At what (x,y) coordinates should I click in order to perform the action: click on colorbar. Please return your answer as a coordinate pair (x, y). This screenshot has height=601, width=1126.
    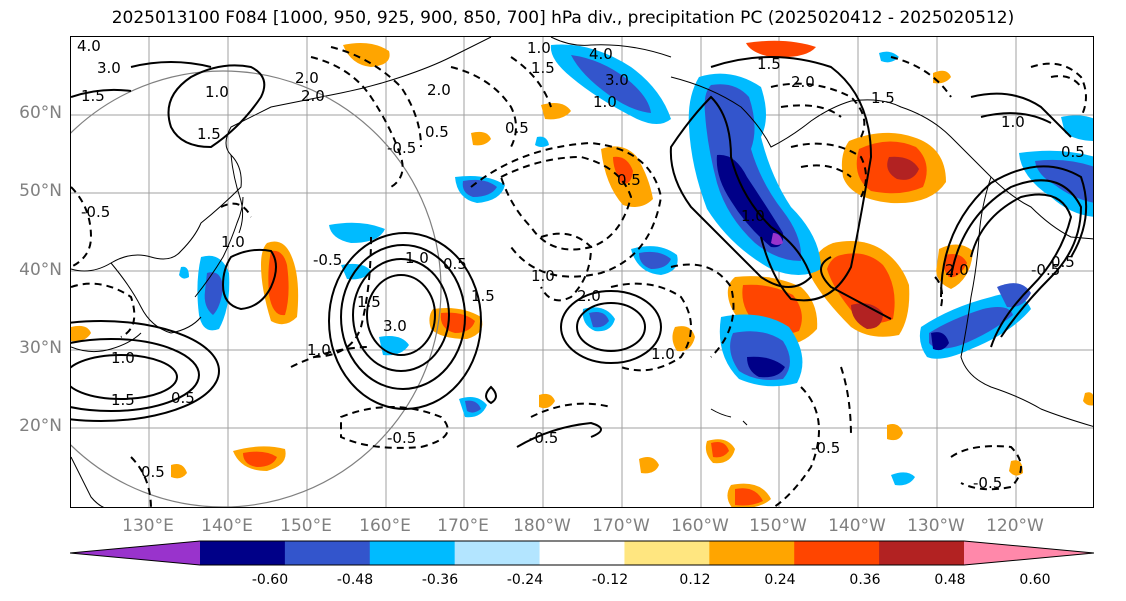
    Looking at the image, I should click on (582, 553).